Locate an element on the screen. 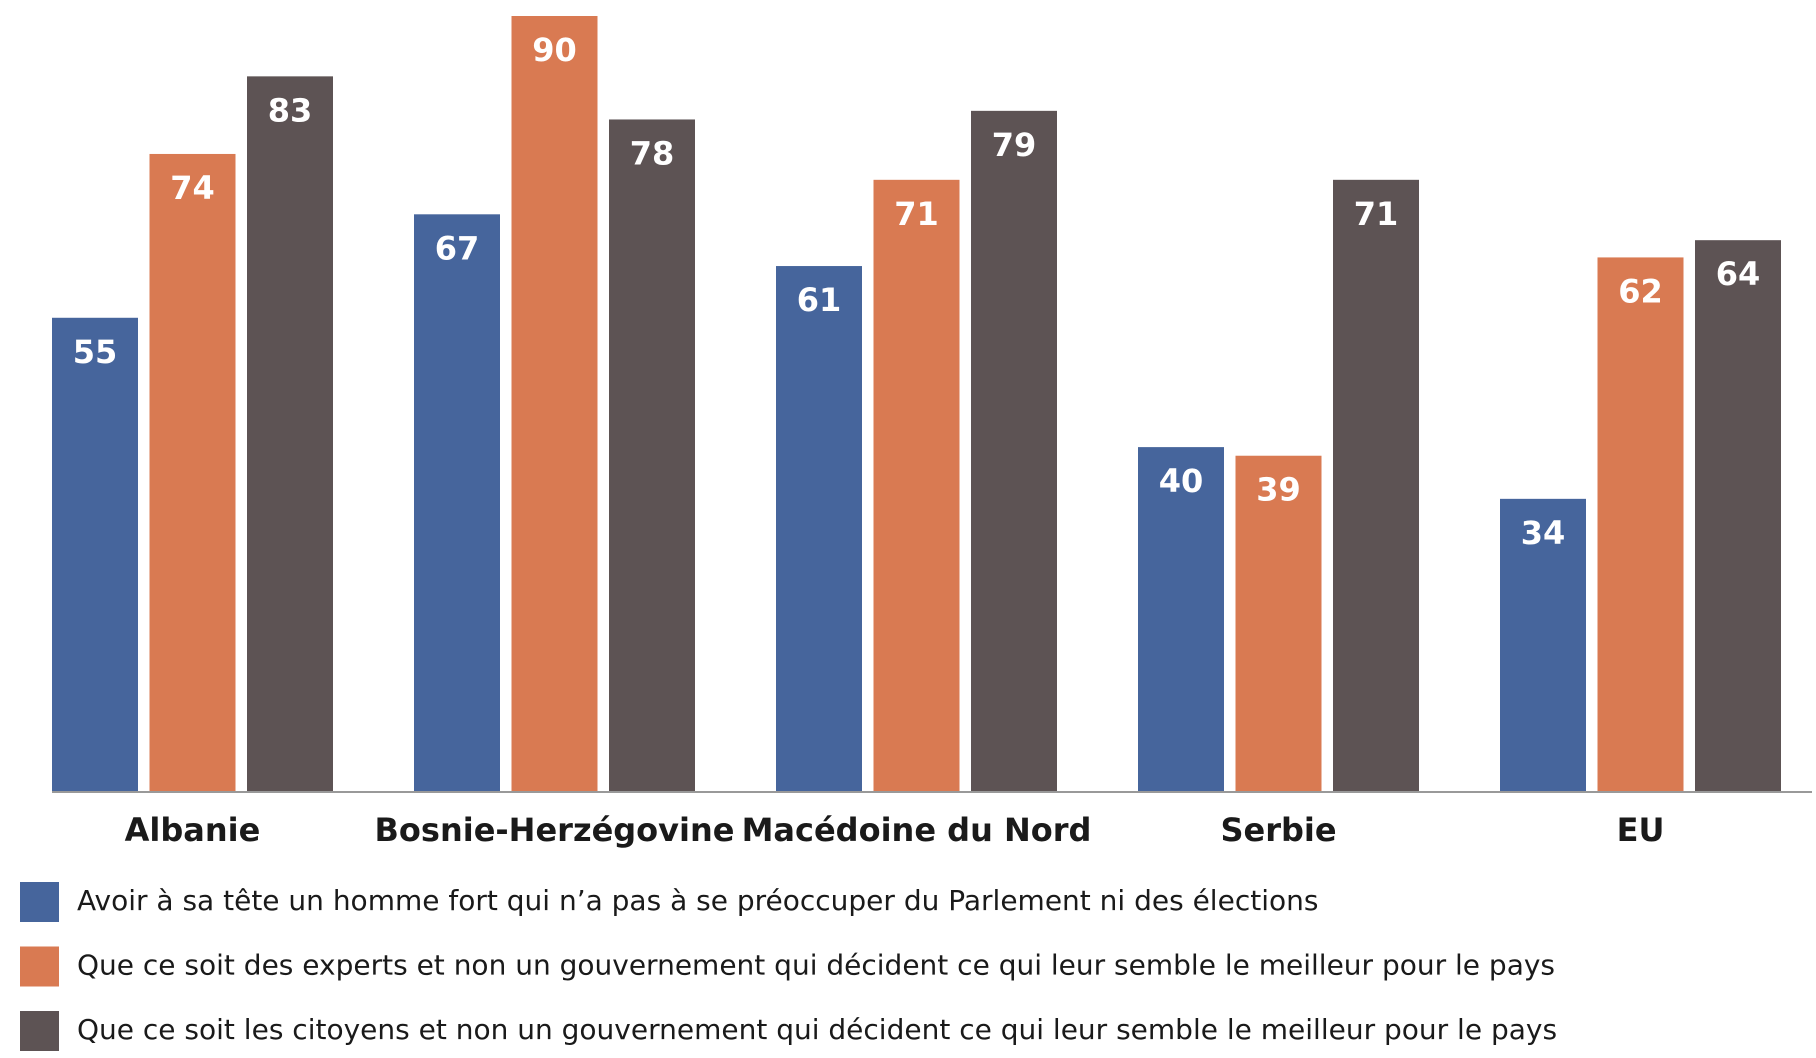 This screenshot has height=1058, width=1816. value-label: 40 is located at coordinates (1181, 481).